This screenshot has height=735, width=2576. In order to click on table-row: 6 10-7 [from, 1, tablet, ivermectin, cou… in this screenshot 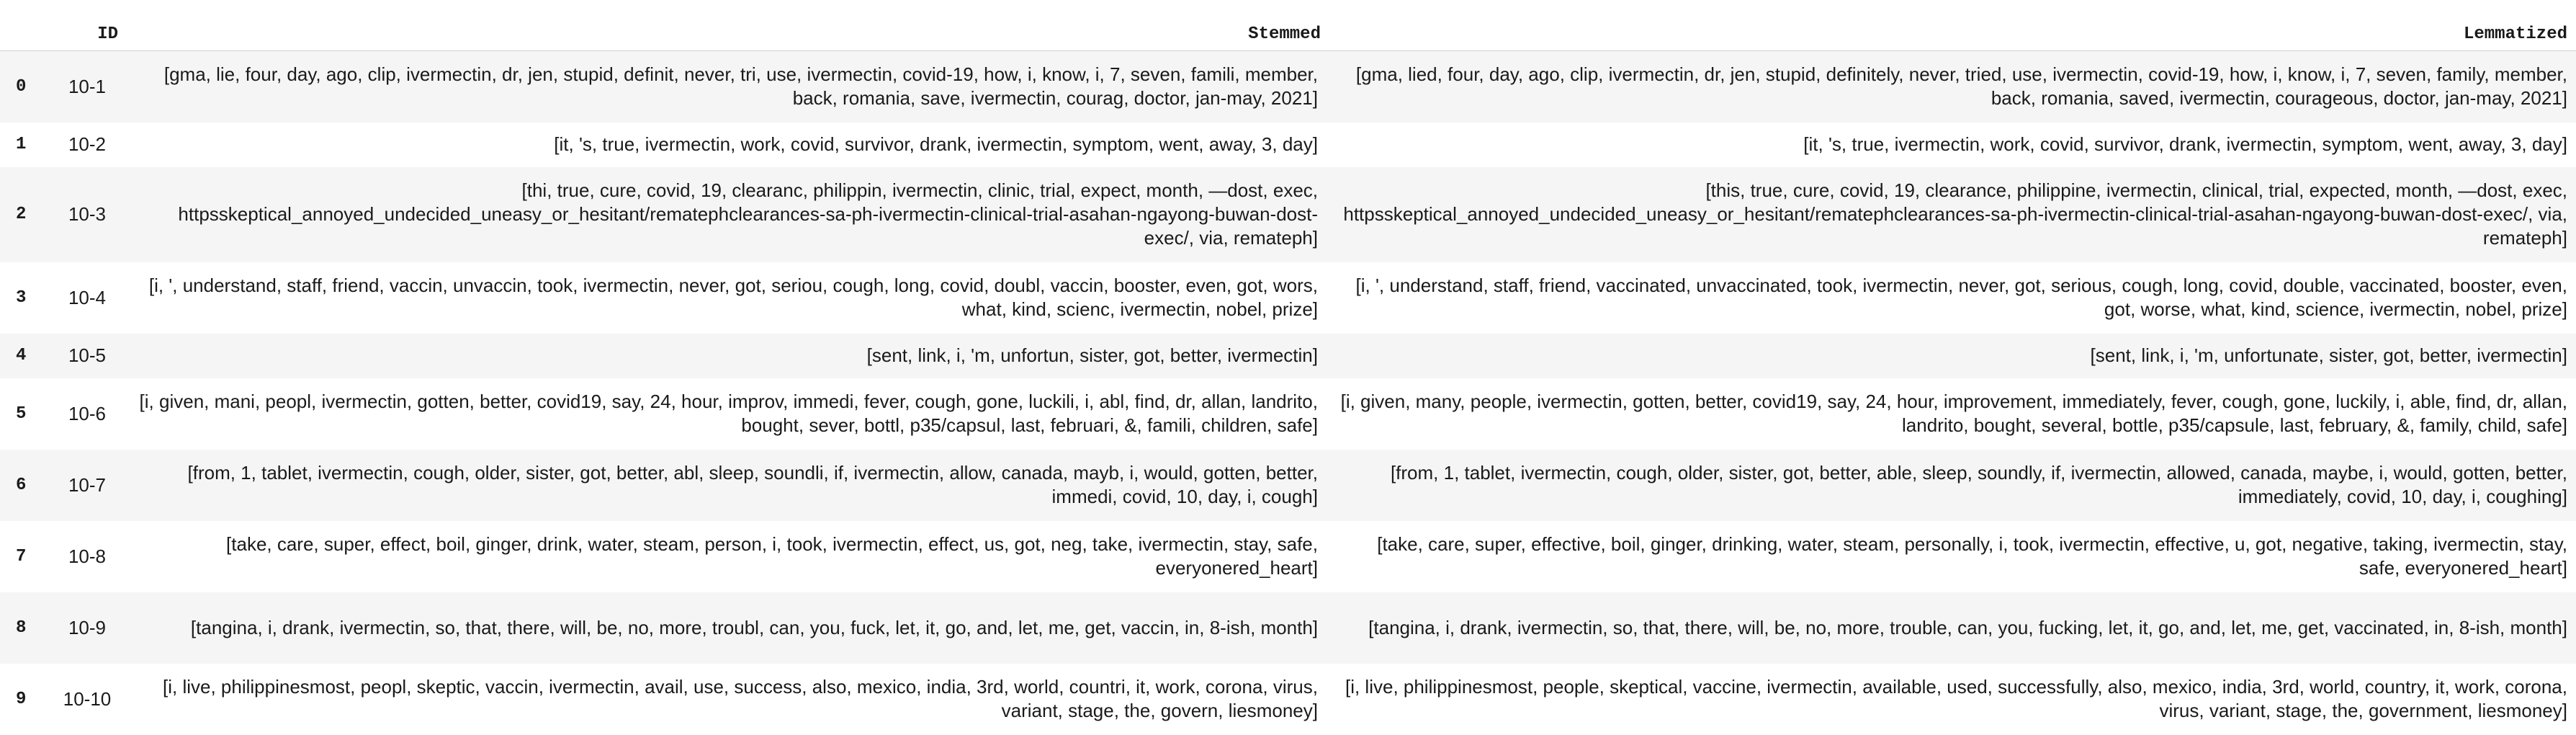, I will do `click(1288, 485)`.